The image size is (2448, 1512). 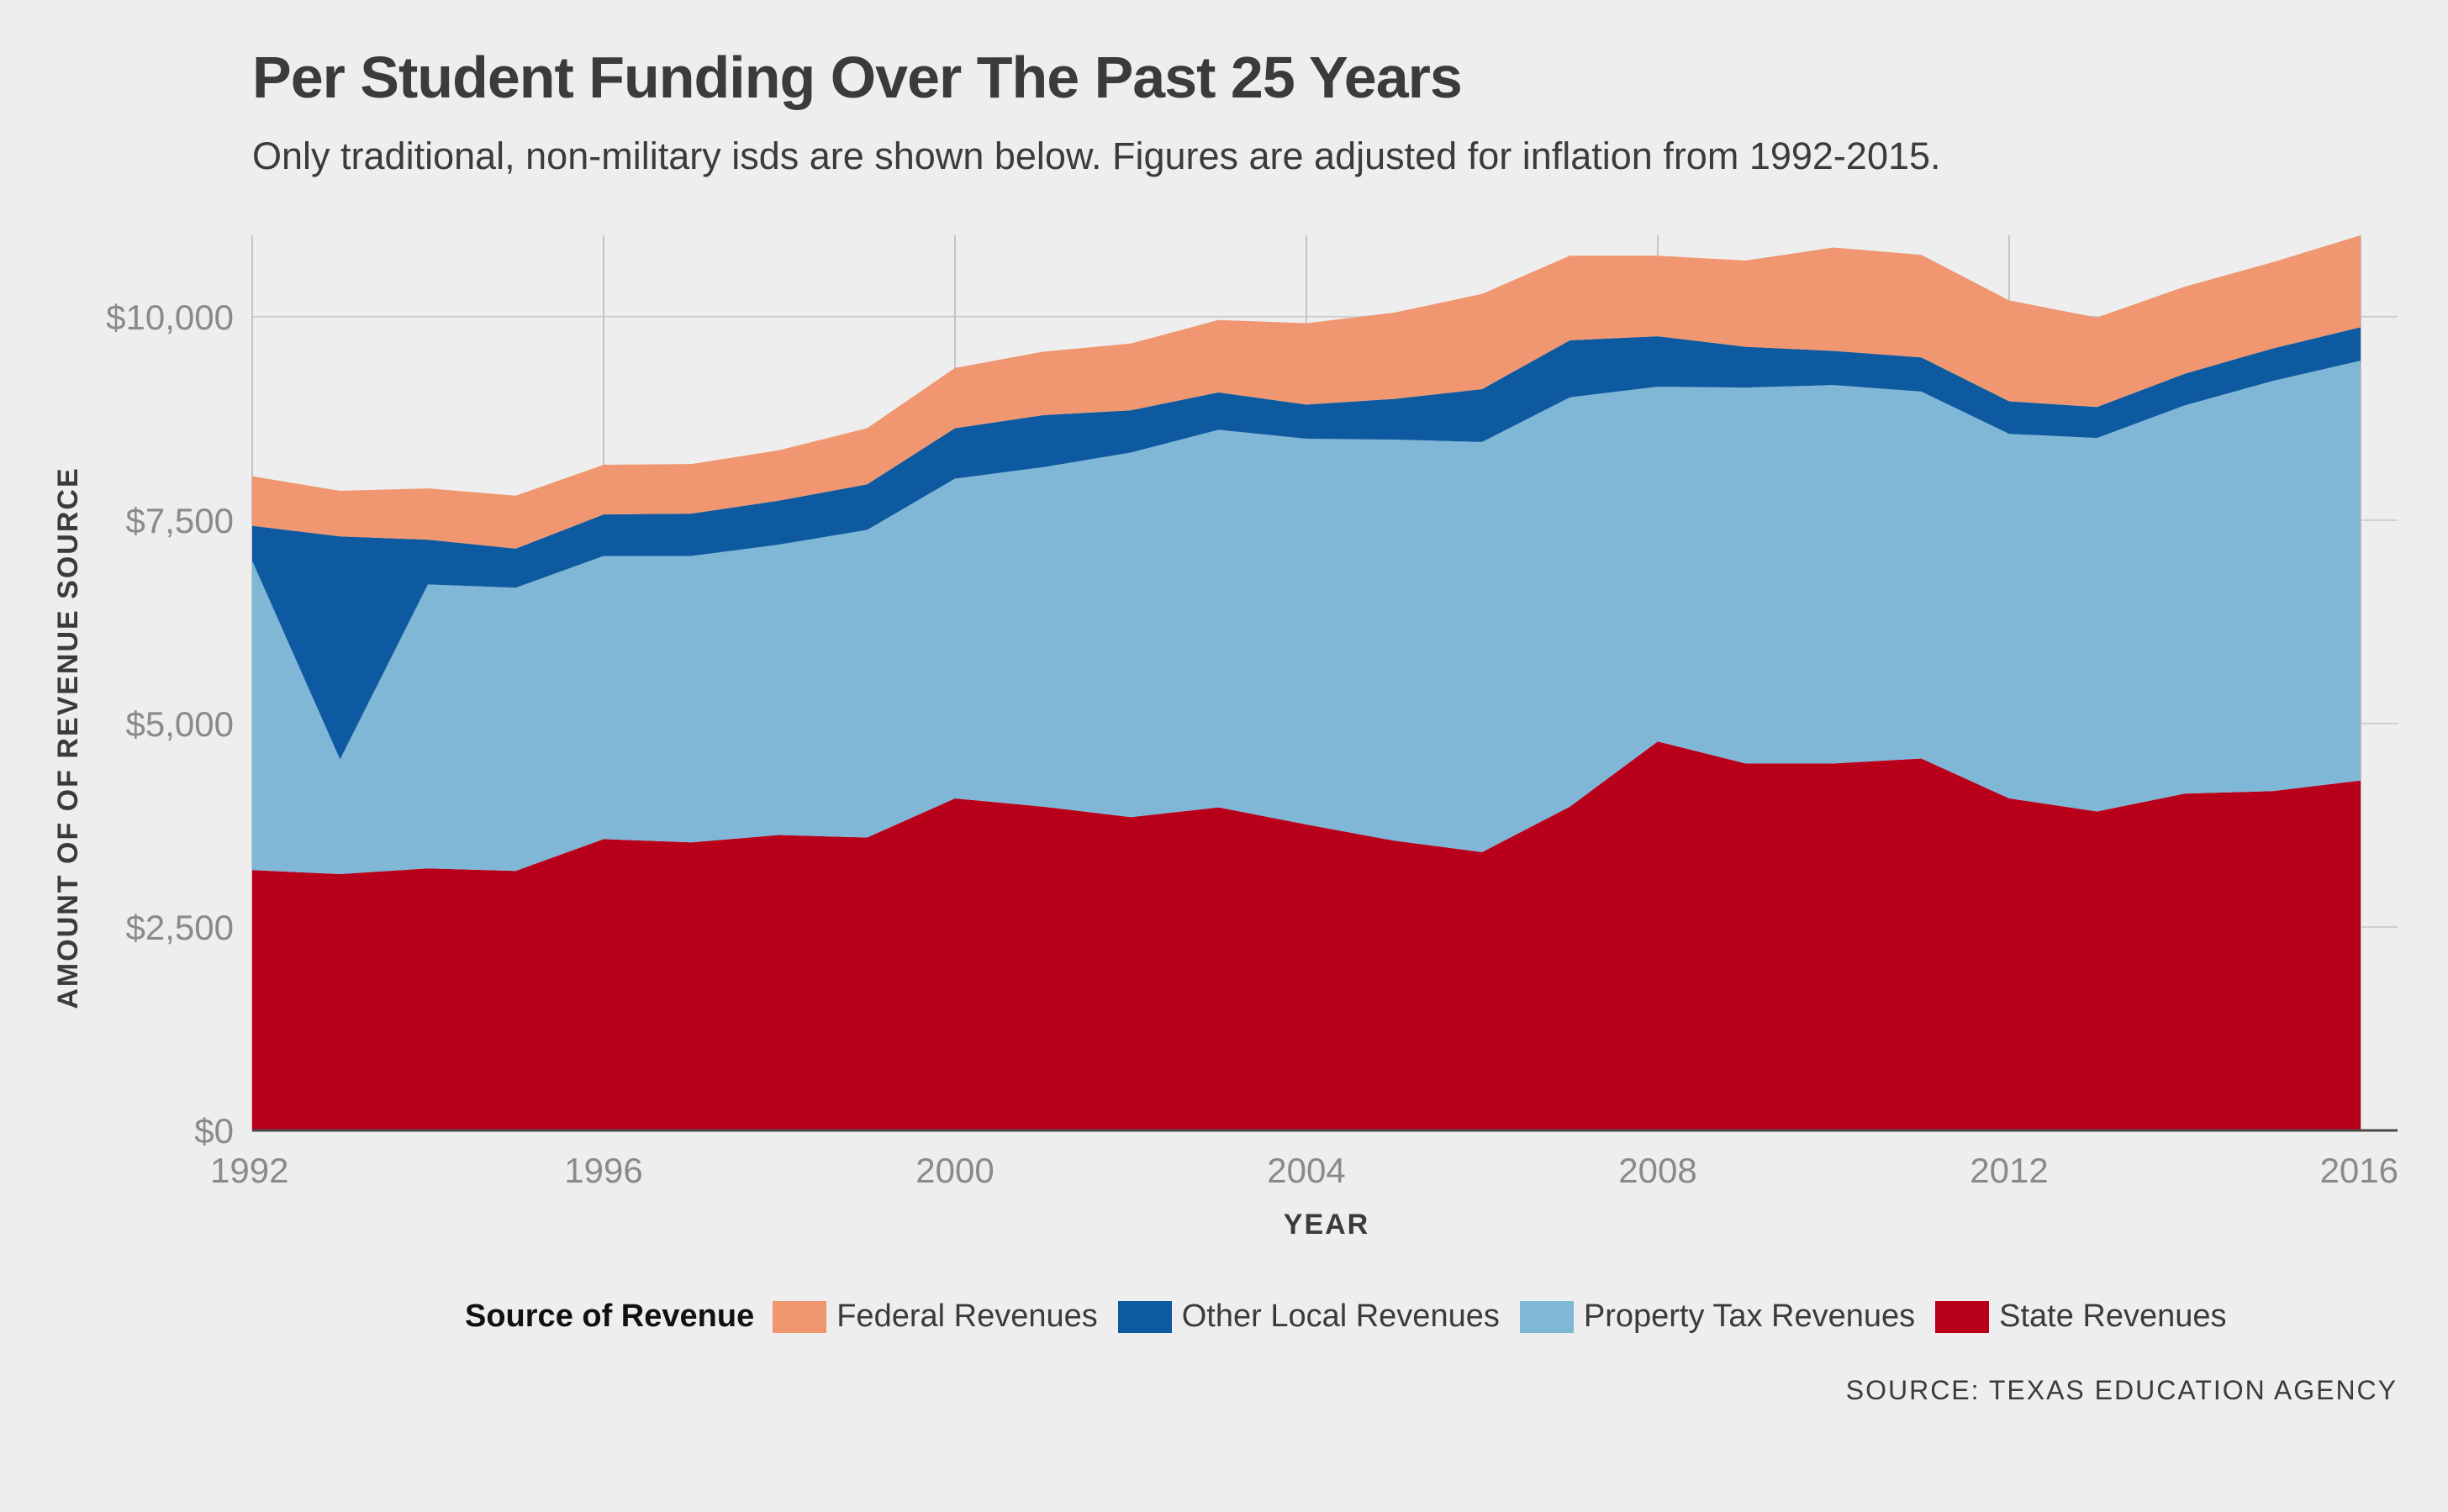 I want to click on y-tick-label: $7,500, so click(x=180, y=521).